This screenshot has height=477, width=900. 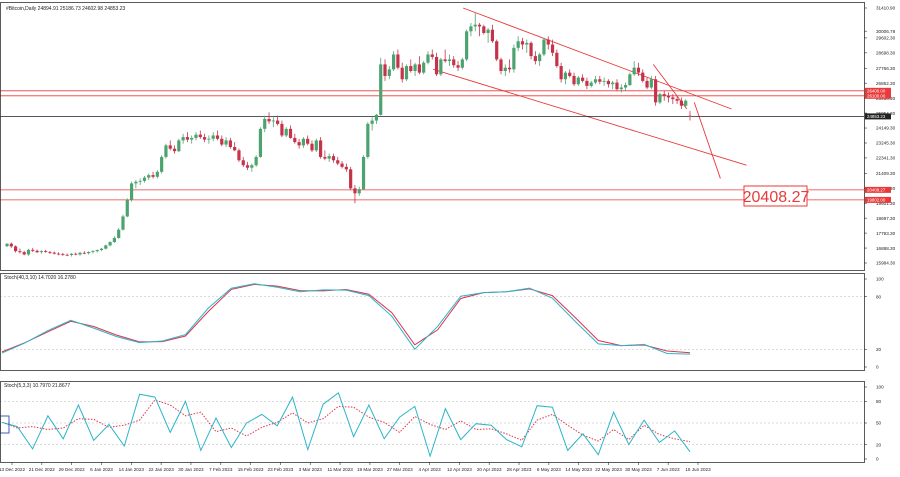 What do you see at coordinates (886, 218) in the screenshot?
I see `y-tick-label: 18697.30` at bounding box center [886, 218].